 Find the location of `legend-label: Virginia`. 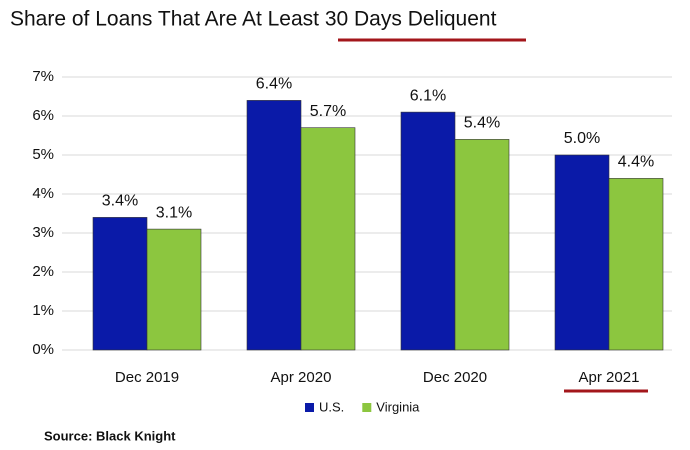

legend-label: Virginia is located at coordinates (398, 406).